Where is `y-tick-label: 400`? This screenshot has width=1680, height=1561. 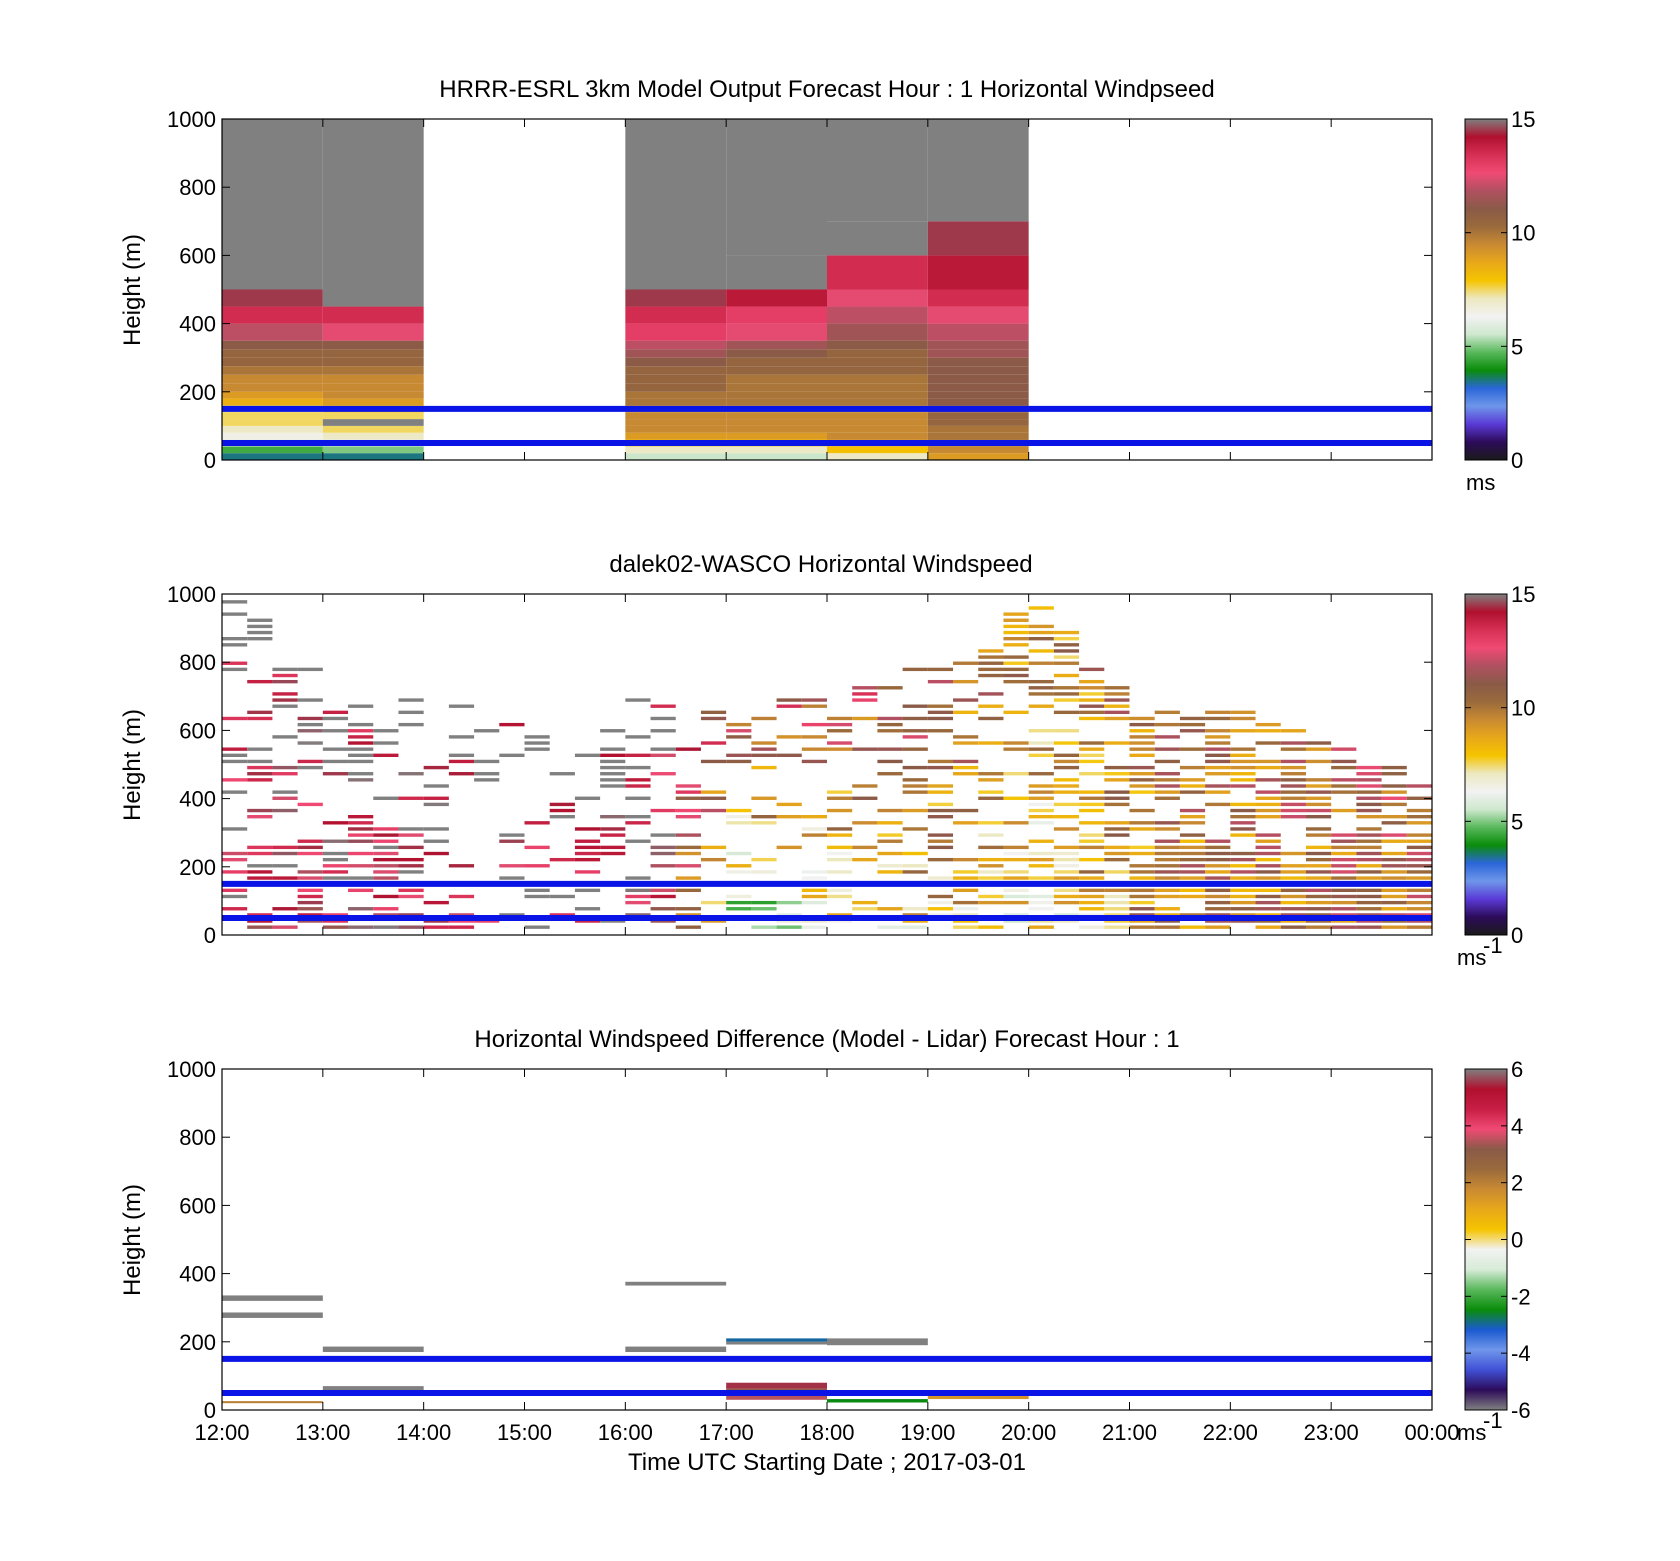
y-tick-label: 400 is located at coordinates (197, 1274).